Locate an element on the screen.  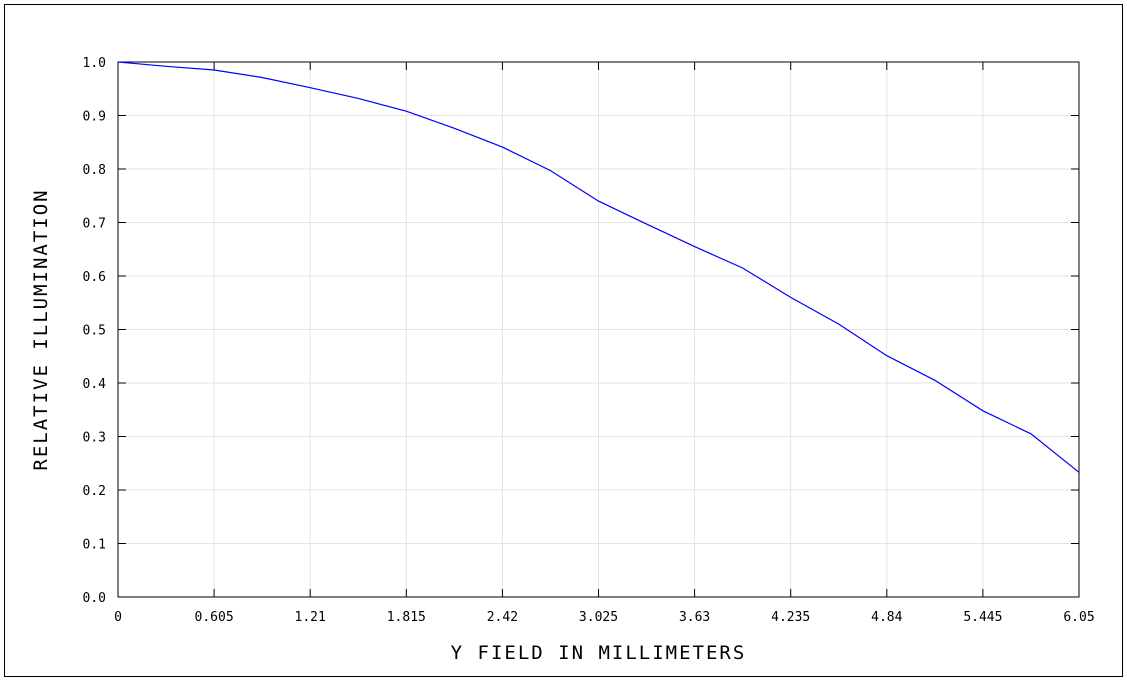
x-tick-label: 1.815 is located at coordinates (406, 617).